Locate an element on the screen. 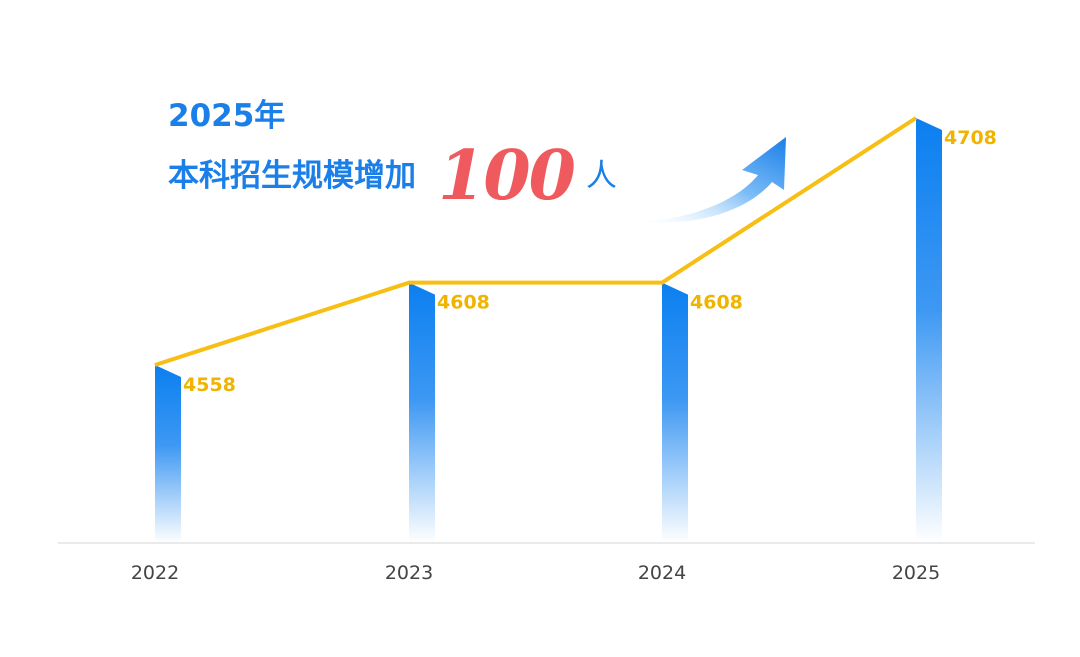 The height and width of the screenshot is (657, 1080). up-trend-arrow-icon is located at coordinates (706, 180).